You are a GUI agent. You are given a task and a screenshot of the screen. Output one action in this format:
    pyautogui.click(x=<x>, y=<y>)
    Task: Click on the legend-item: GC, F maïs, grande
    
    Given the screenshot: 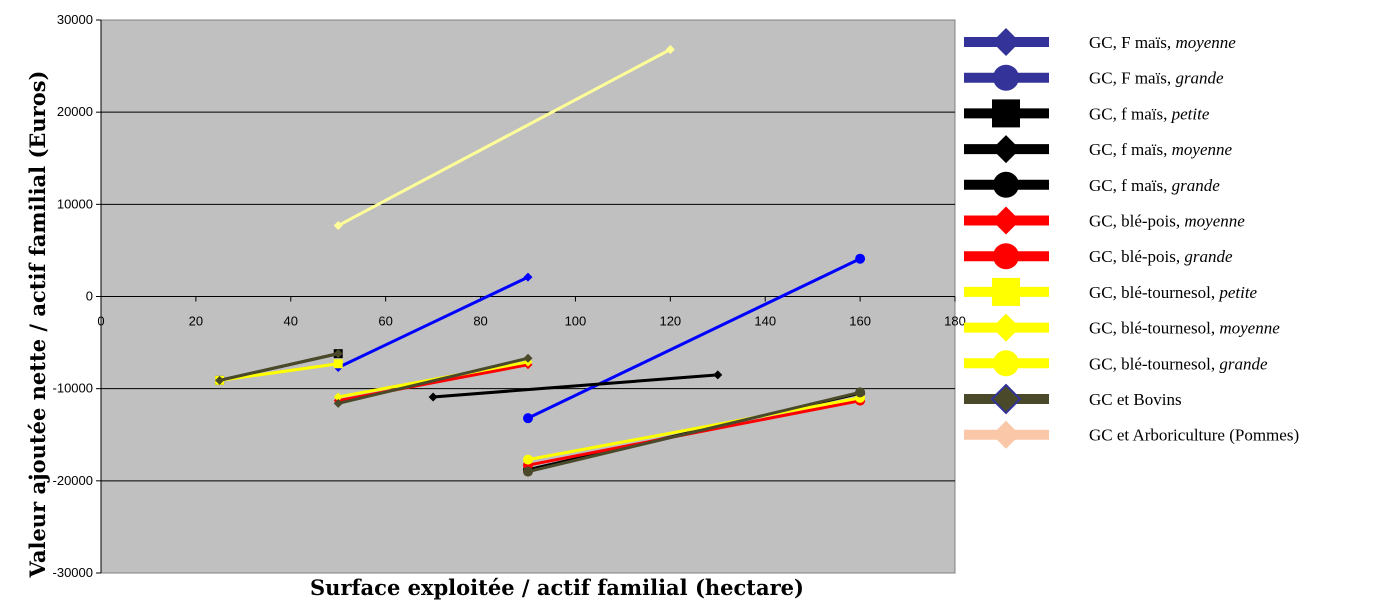 What is the action you would take?
    pyautogui.click(x=1094, y=77)
    